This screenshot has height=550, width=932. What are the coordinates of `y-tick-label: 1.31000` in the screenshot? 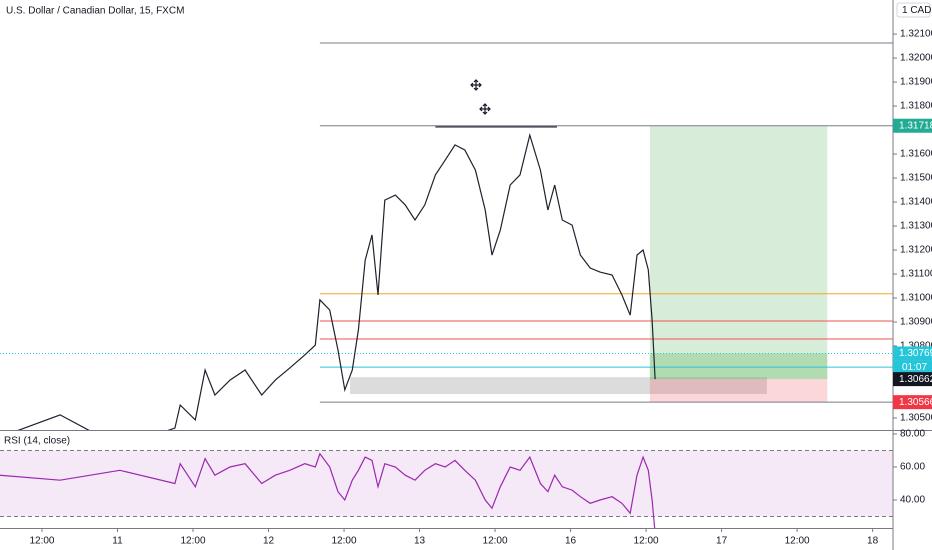 It's located at (916, 298).